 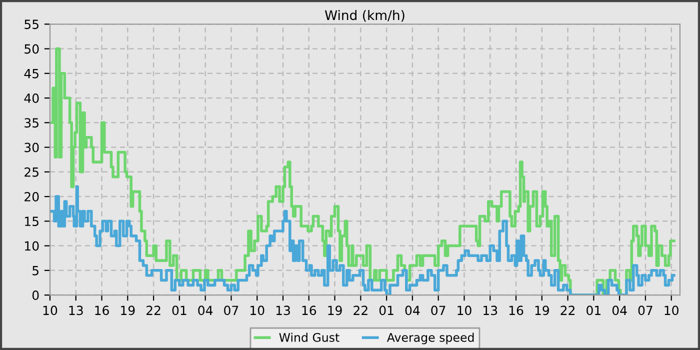 What do you see at coordinates (309, 337) in the screenshot?
I see `legend-label: Wind Gust` at bounding box center [309, 337].